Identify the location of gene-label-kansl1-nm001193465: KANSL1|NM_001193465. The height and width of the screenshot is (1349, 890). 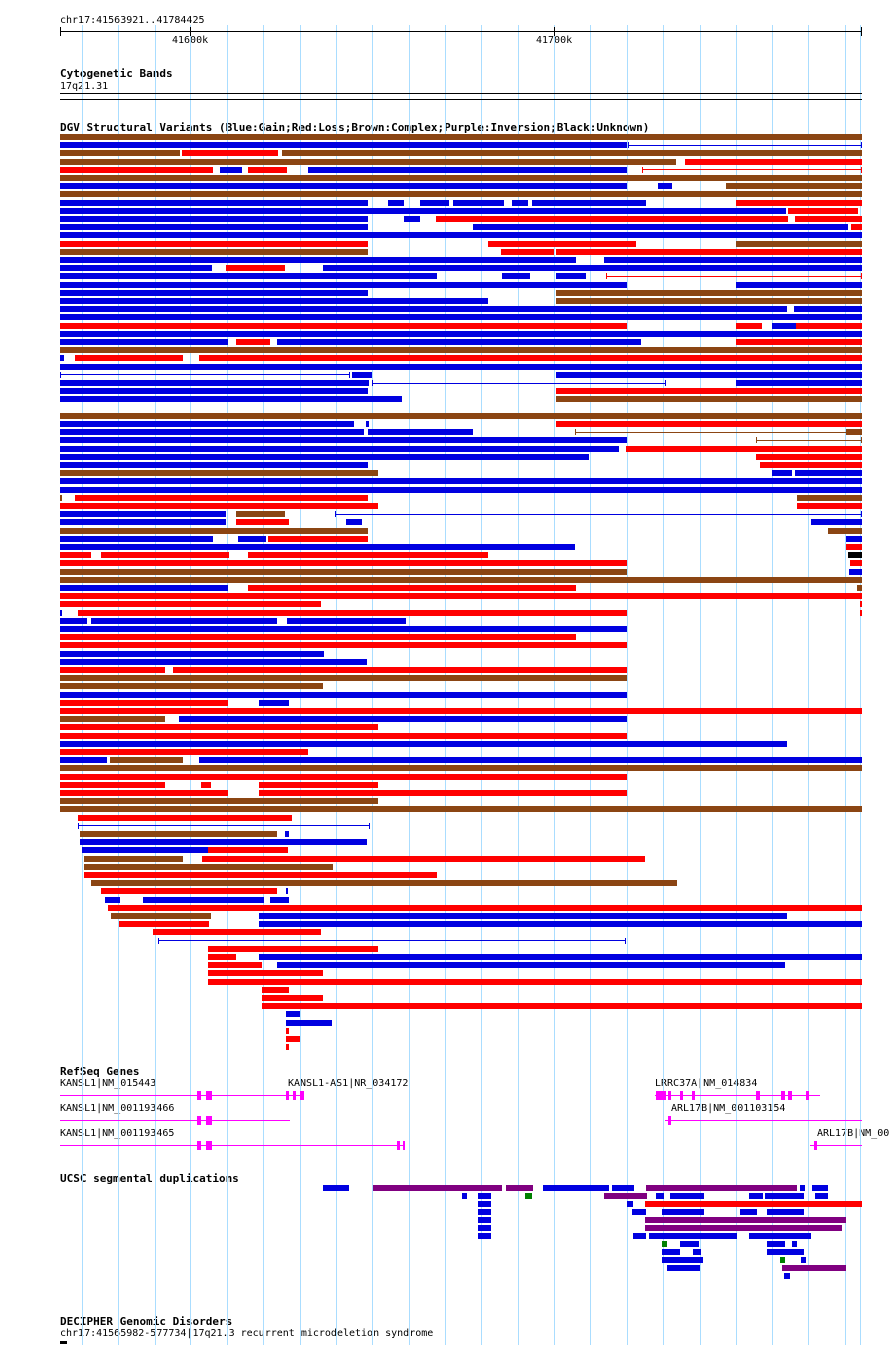
(117, 1134).